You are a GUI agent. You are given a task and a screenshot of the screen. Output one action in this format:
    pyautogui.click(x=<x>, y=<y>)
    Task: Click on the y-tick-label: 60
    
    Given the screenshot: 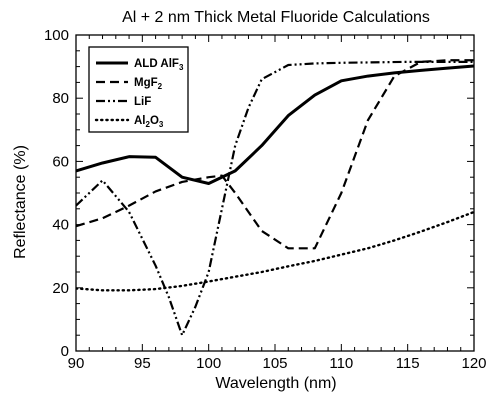 What is the action you would take?
    pyautogui.click(x=60, y=161)
    